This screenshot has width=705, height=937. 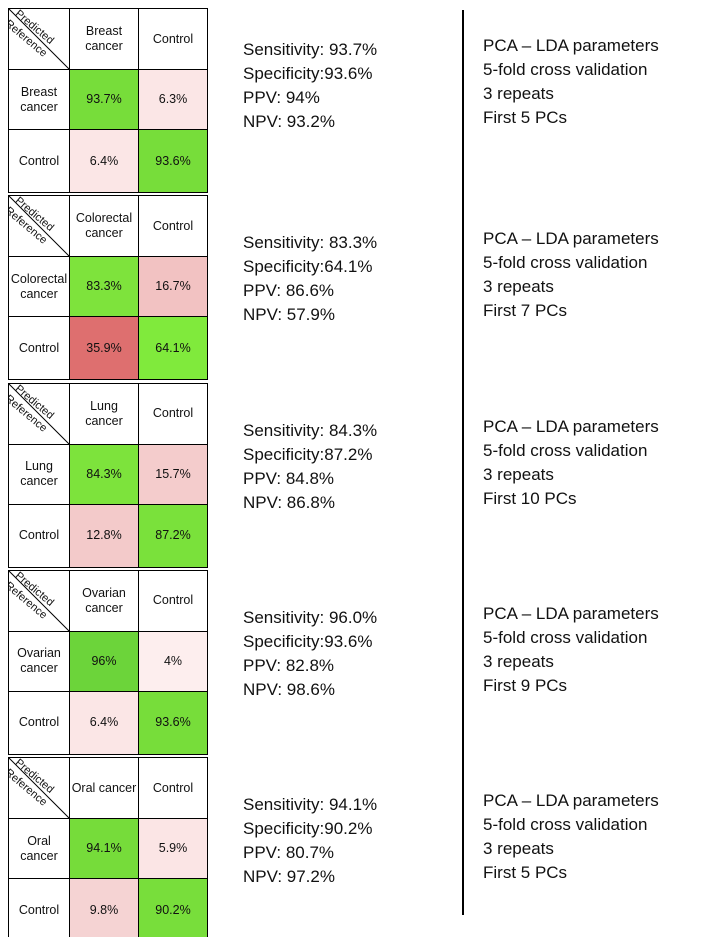 I want to click on matrix-cell: 5.9%, so click(x=173, y=849).